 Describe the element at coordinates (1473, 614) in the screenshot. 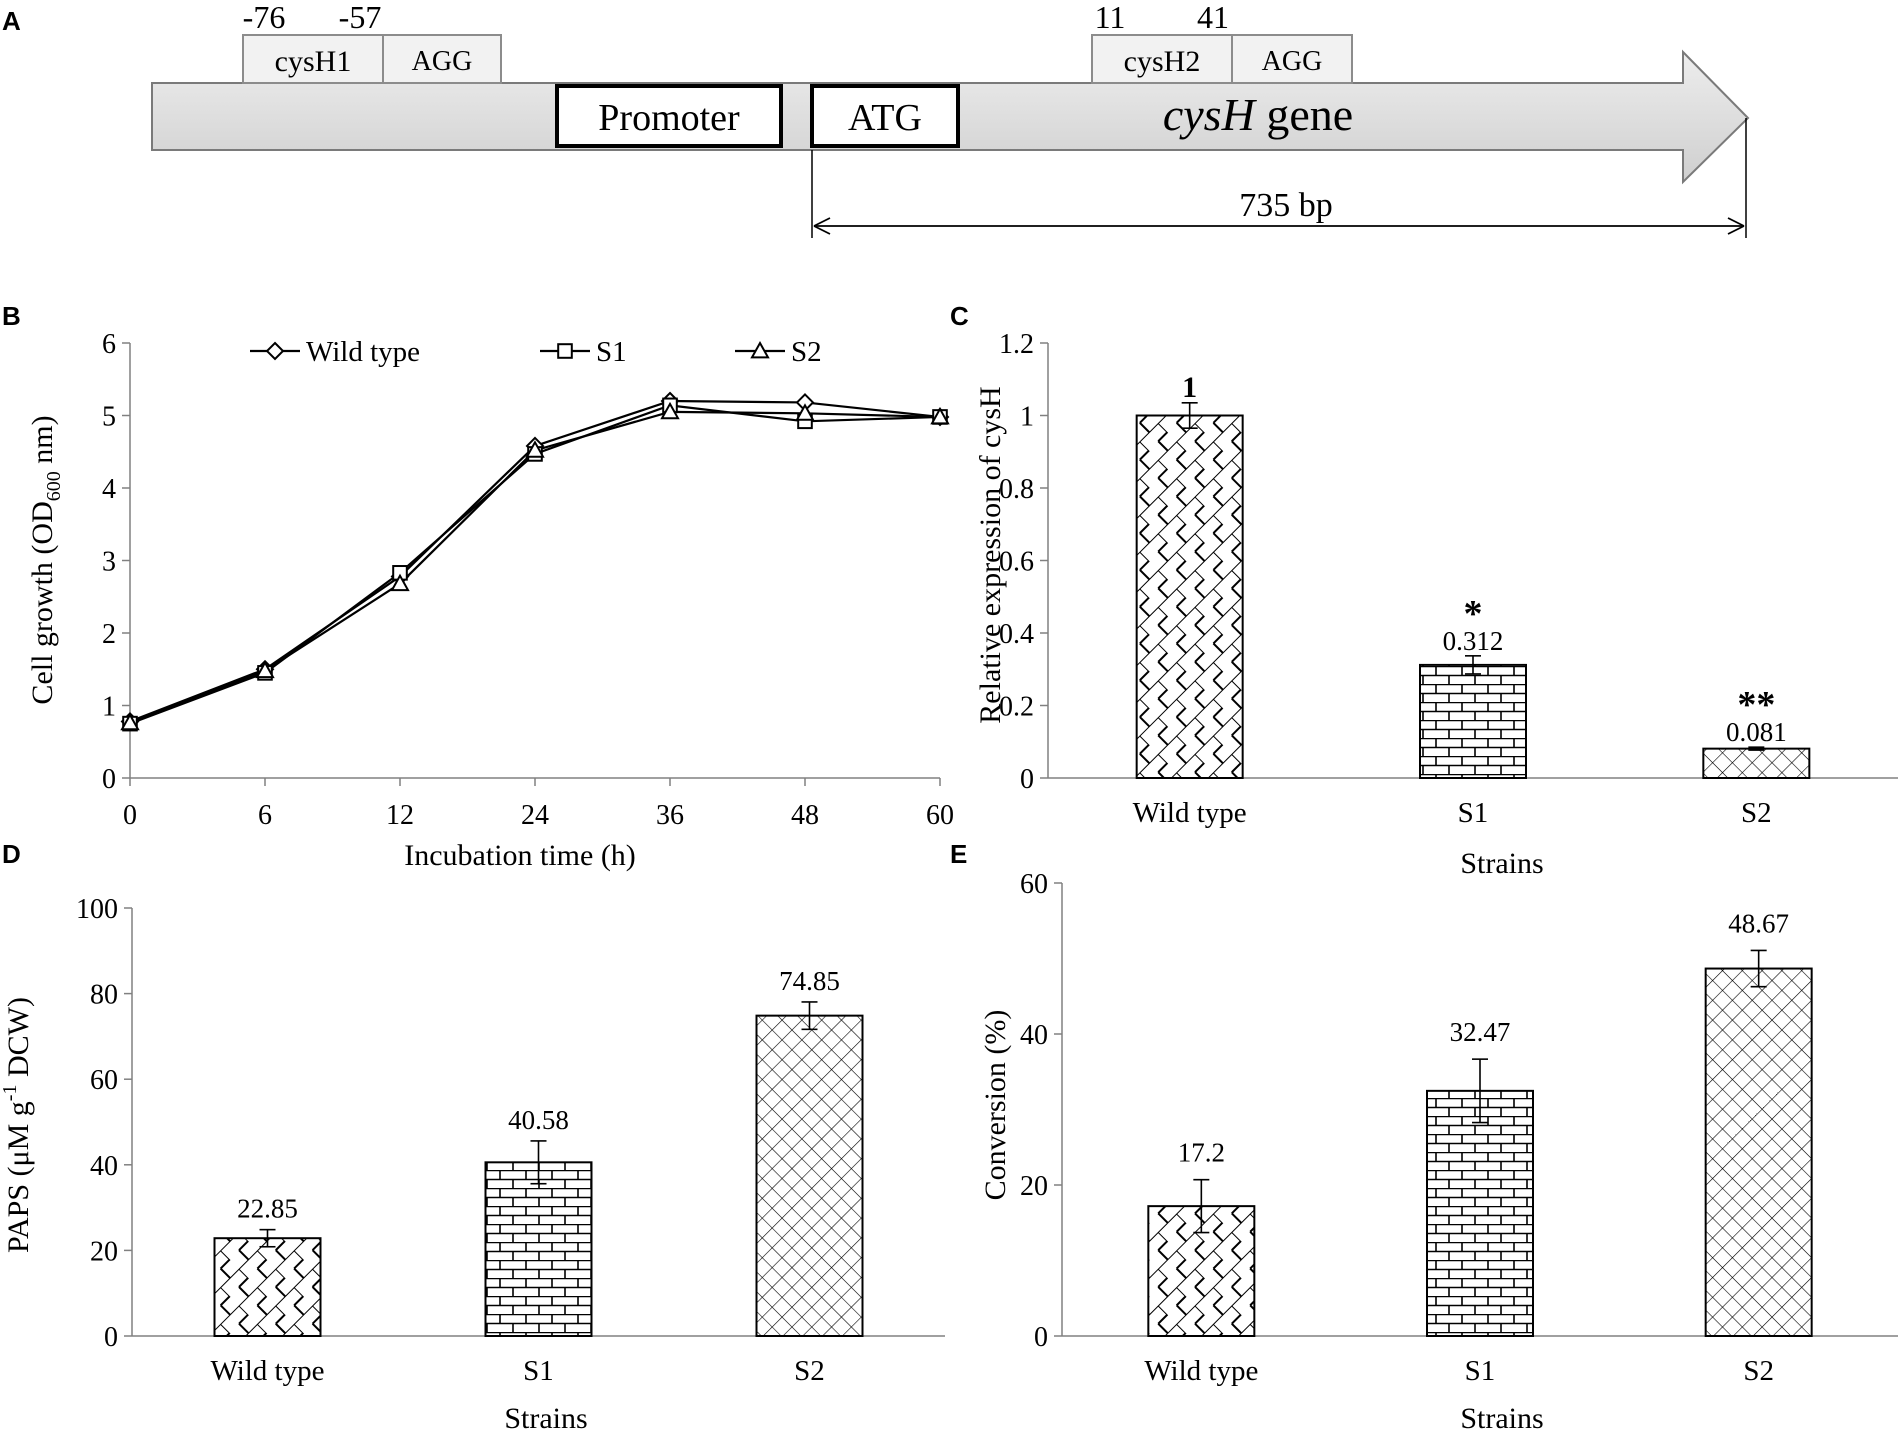

I see `chart-c-significance: *` at that location.